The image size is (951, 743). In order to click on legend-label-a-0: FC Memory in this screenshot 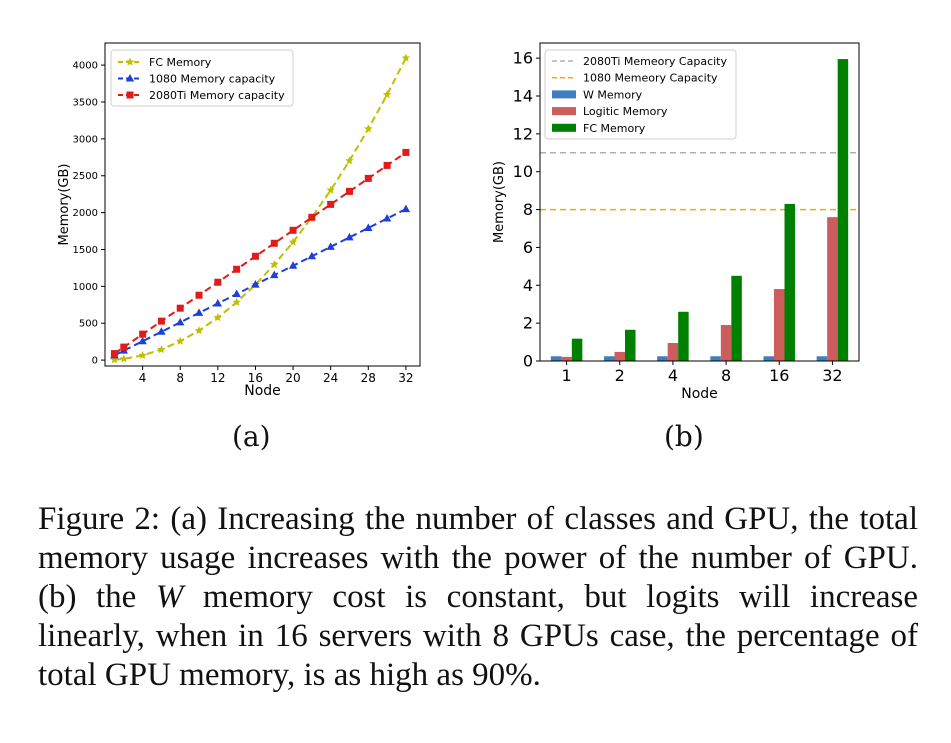, I will do `click(180, 62)`.